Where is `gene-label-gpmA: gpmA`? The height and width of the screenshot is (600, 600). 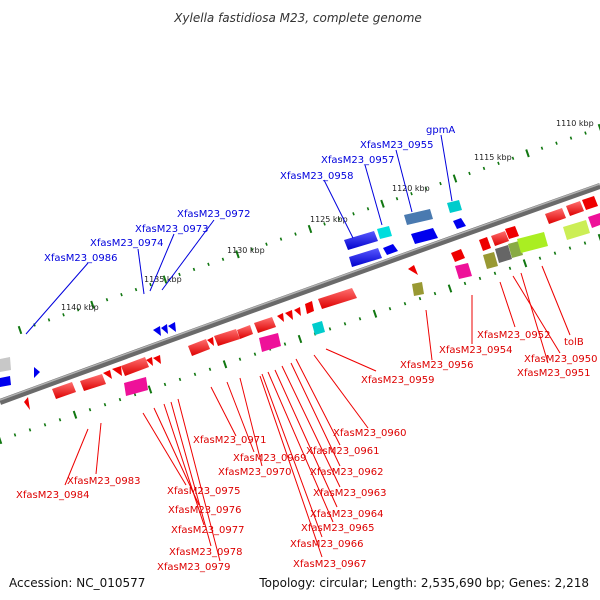 gene-label-gpmA: gpmA is located at coordinates (440, 130).